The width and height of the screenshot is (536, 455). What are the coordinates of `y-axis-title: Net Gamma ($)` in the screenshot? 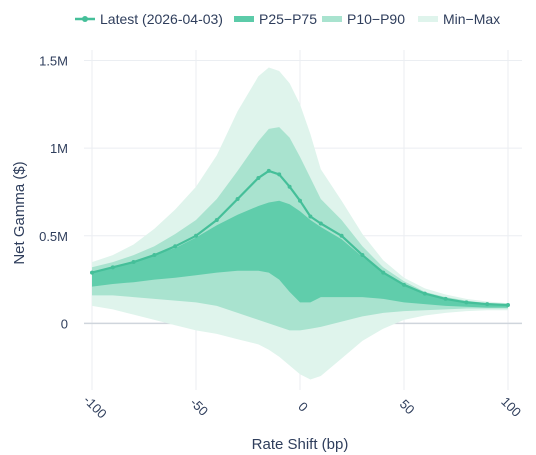 It's located at (19, 212).